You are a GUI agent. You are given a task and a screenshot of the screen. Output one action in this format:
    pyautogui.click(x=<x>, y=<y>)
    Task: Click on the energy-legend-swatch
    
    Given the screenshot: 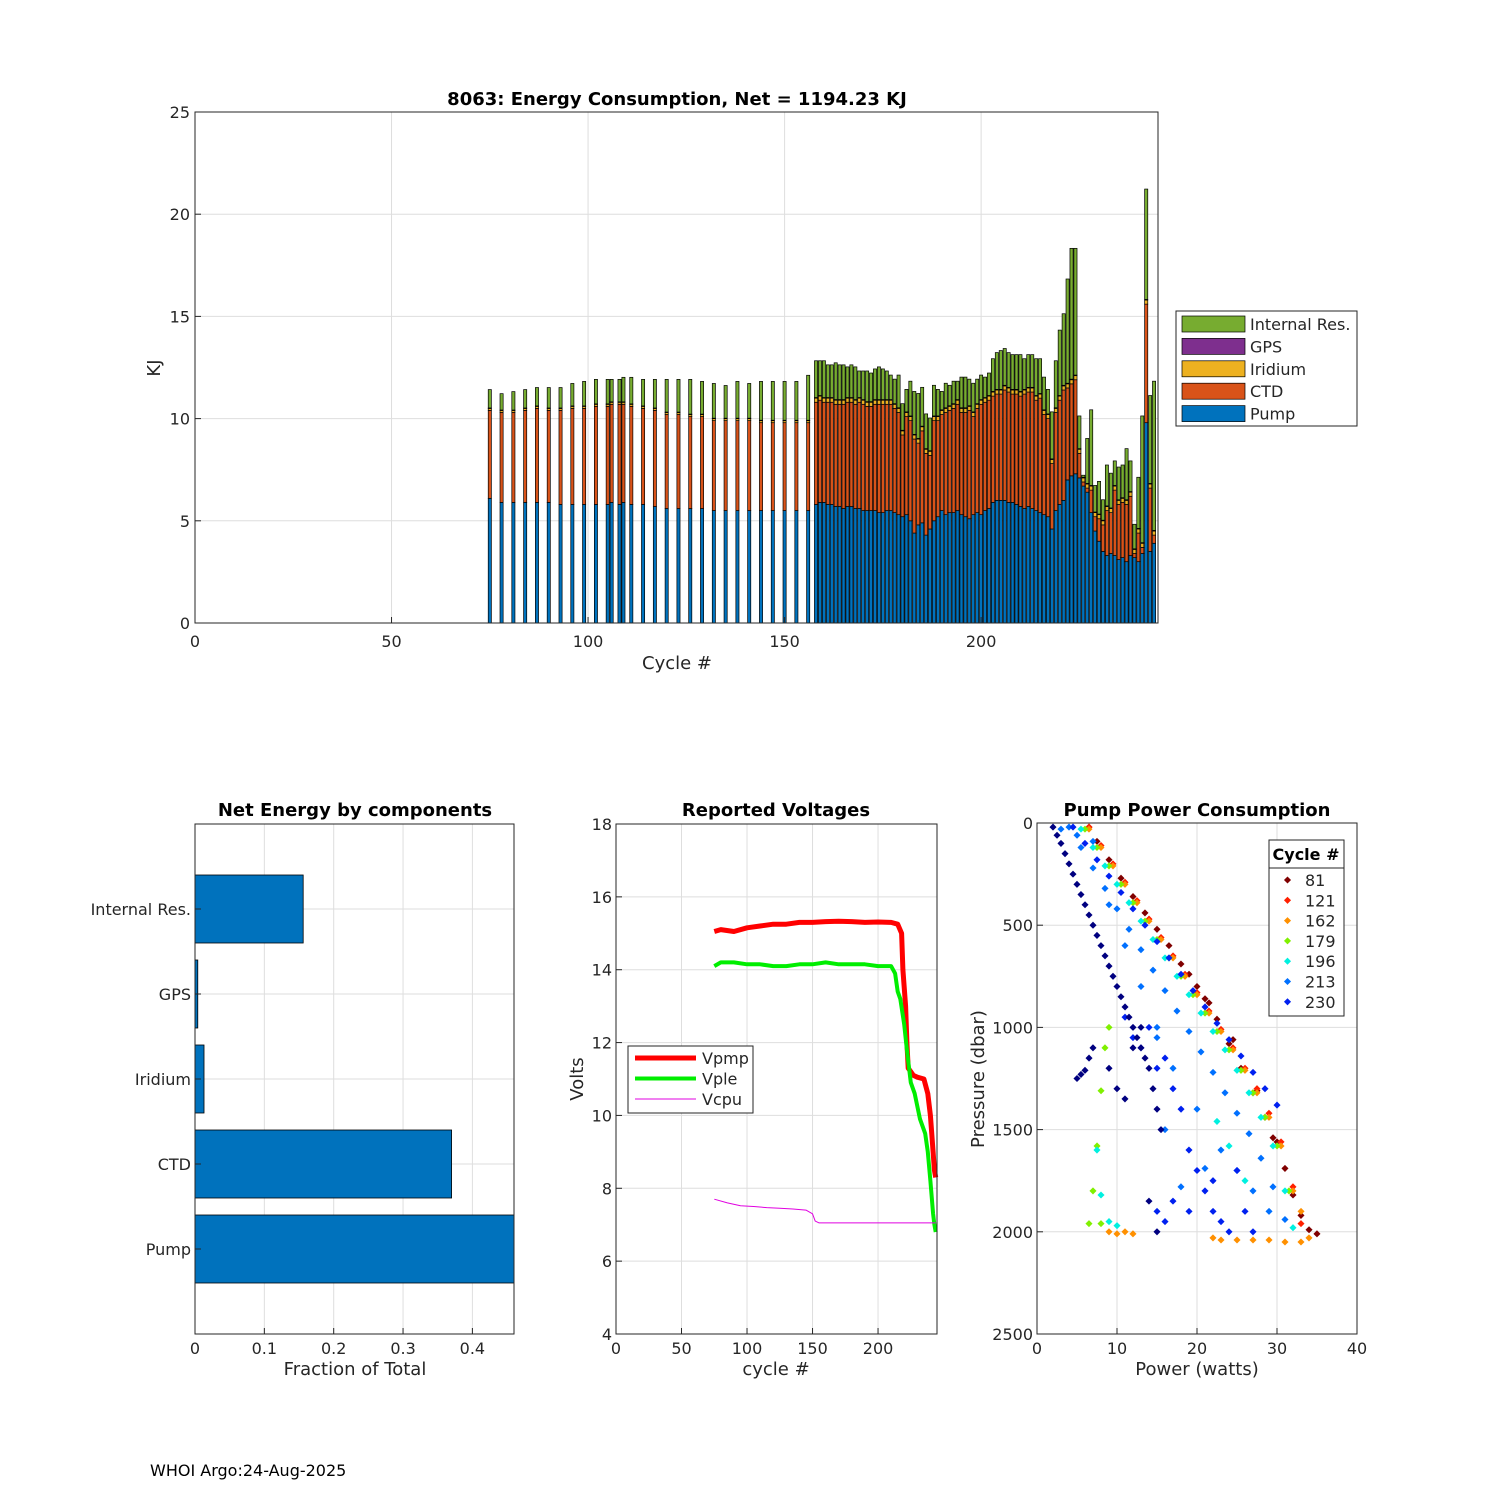 What is the action you would take?
    pyautogui.click(x=1213, y=346)
    